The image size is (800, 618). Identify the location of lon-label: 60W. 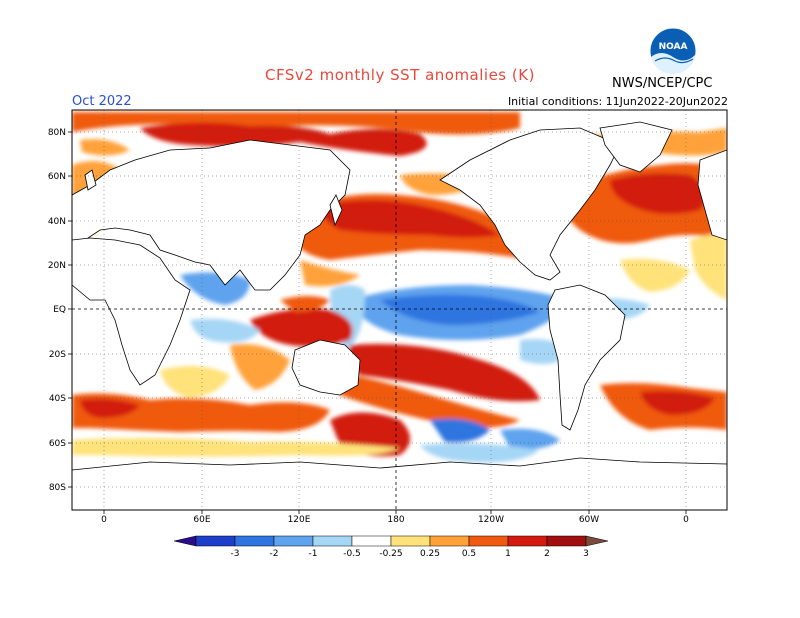
(589, 520).